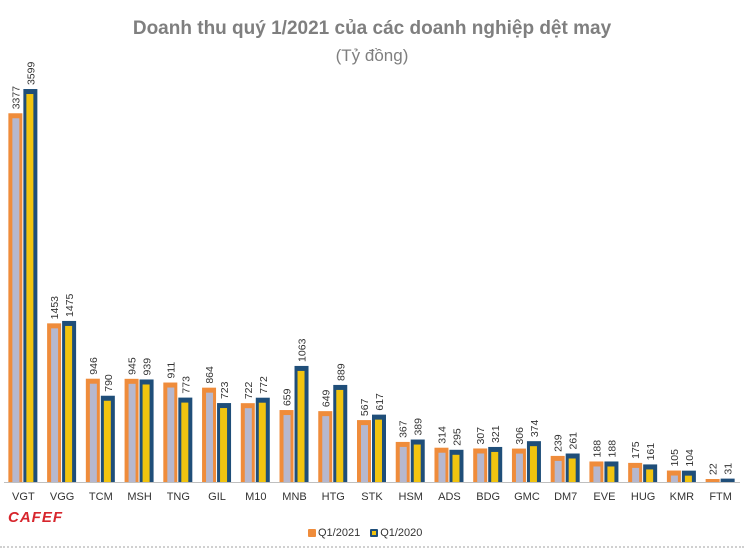 Image resolution: width=744 pixels, height=552 pixels. What do you see at coordinates (401, 533) in the screenshot?
I see `legend-label-q2020: Q1/2020` at bounding box center [401, 533].